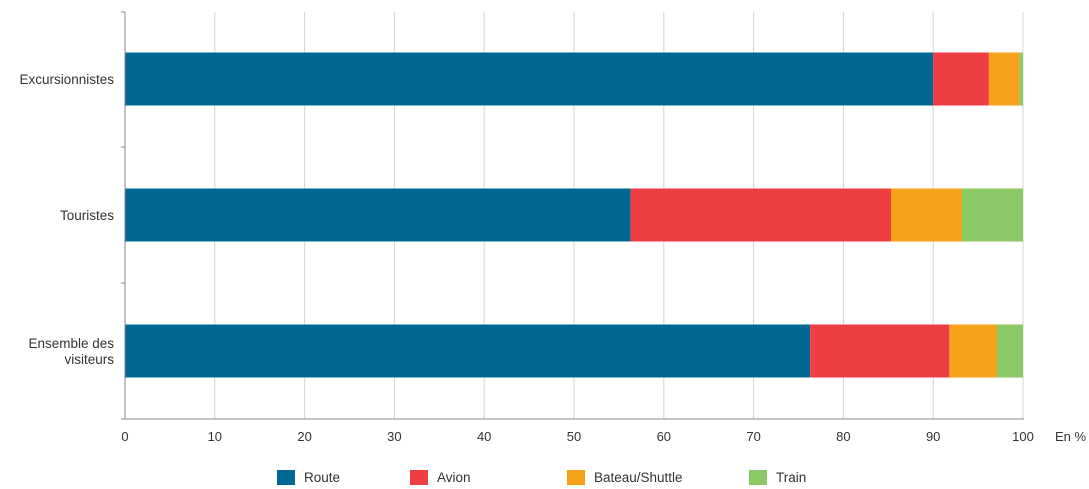  I want to click on legend-label-route: Route, so click(322, 477).